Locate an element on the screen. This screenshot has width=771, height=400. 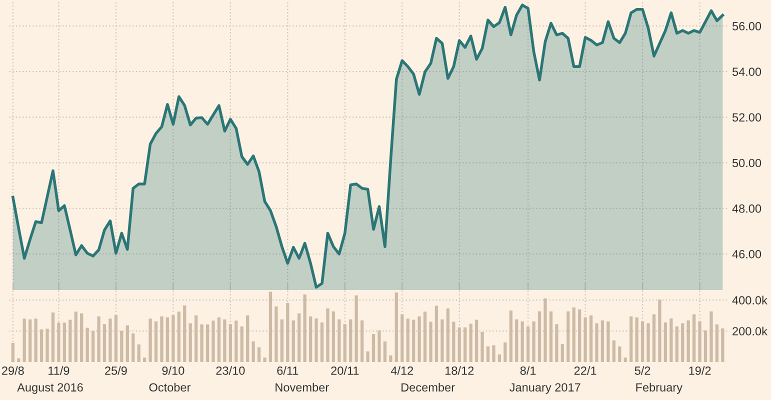
text: October is located at coordinates (170, 387).